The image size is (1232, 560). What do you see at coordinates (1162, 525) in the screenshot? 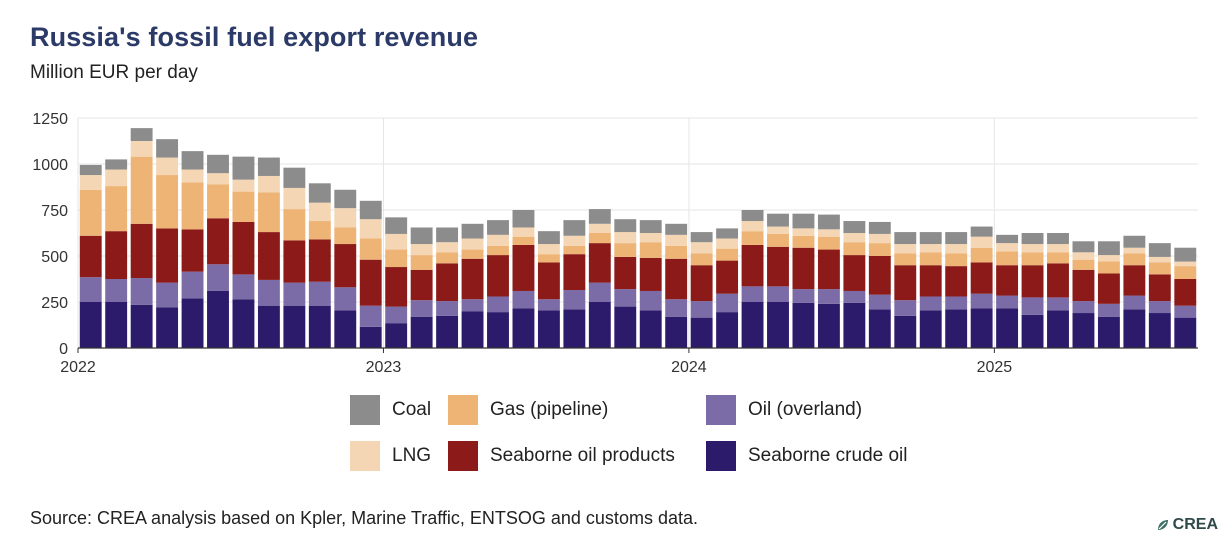
I see `crea-leaf-icon` at bounding box center [1162, 525].